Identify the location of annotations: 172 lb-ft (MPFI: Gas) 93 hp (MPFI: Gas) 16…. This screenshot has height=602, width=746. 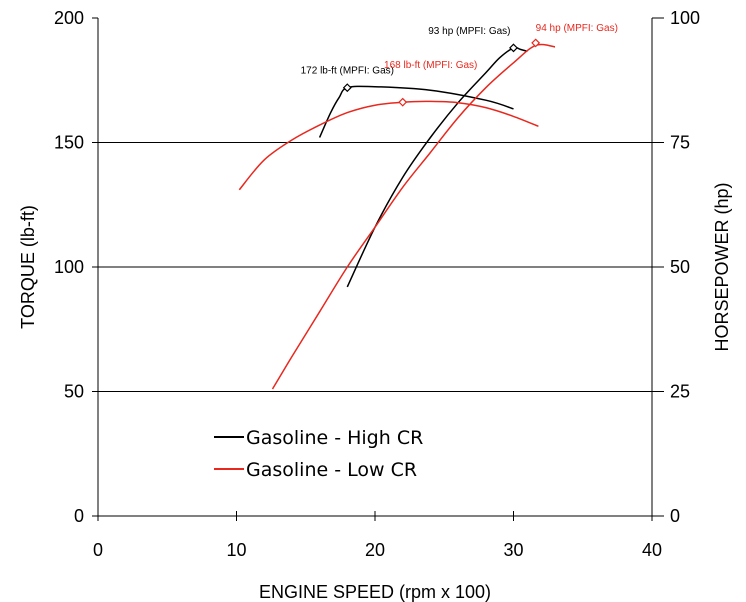
(459, 50).